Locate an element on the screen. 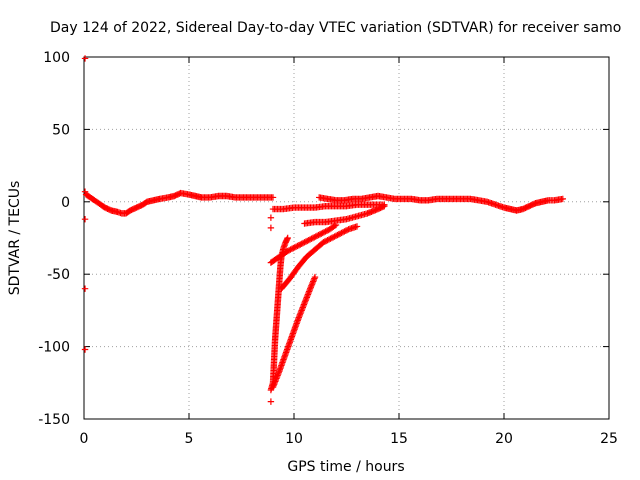  data-point-baseline is located at coordinates (273, 197).